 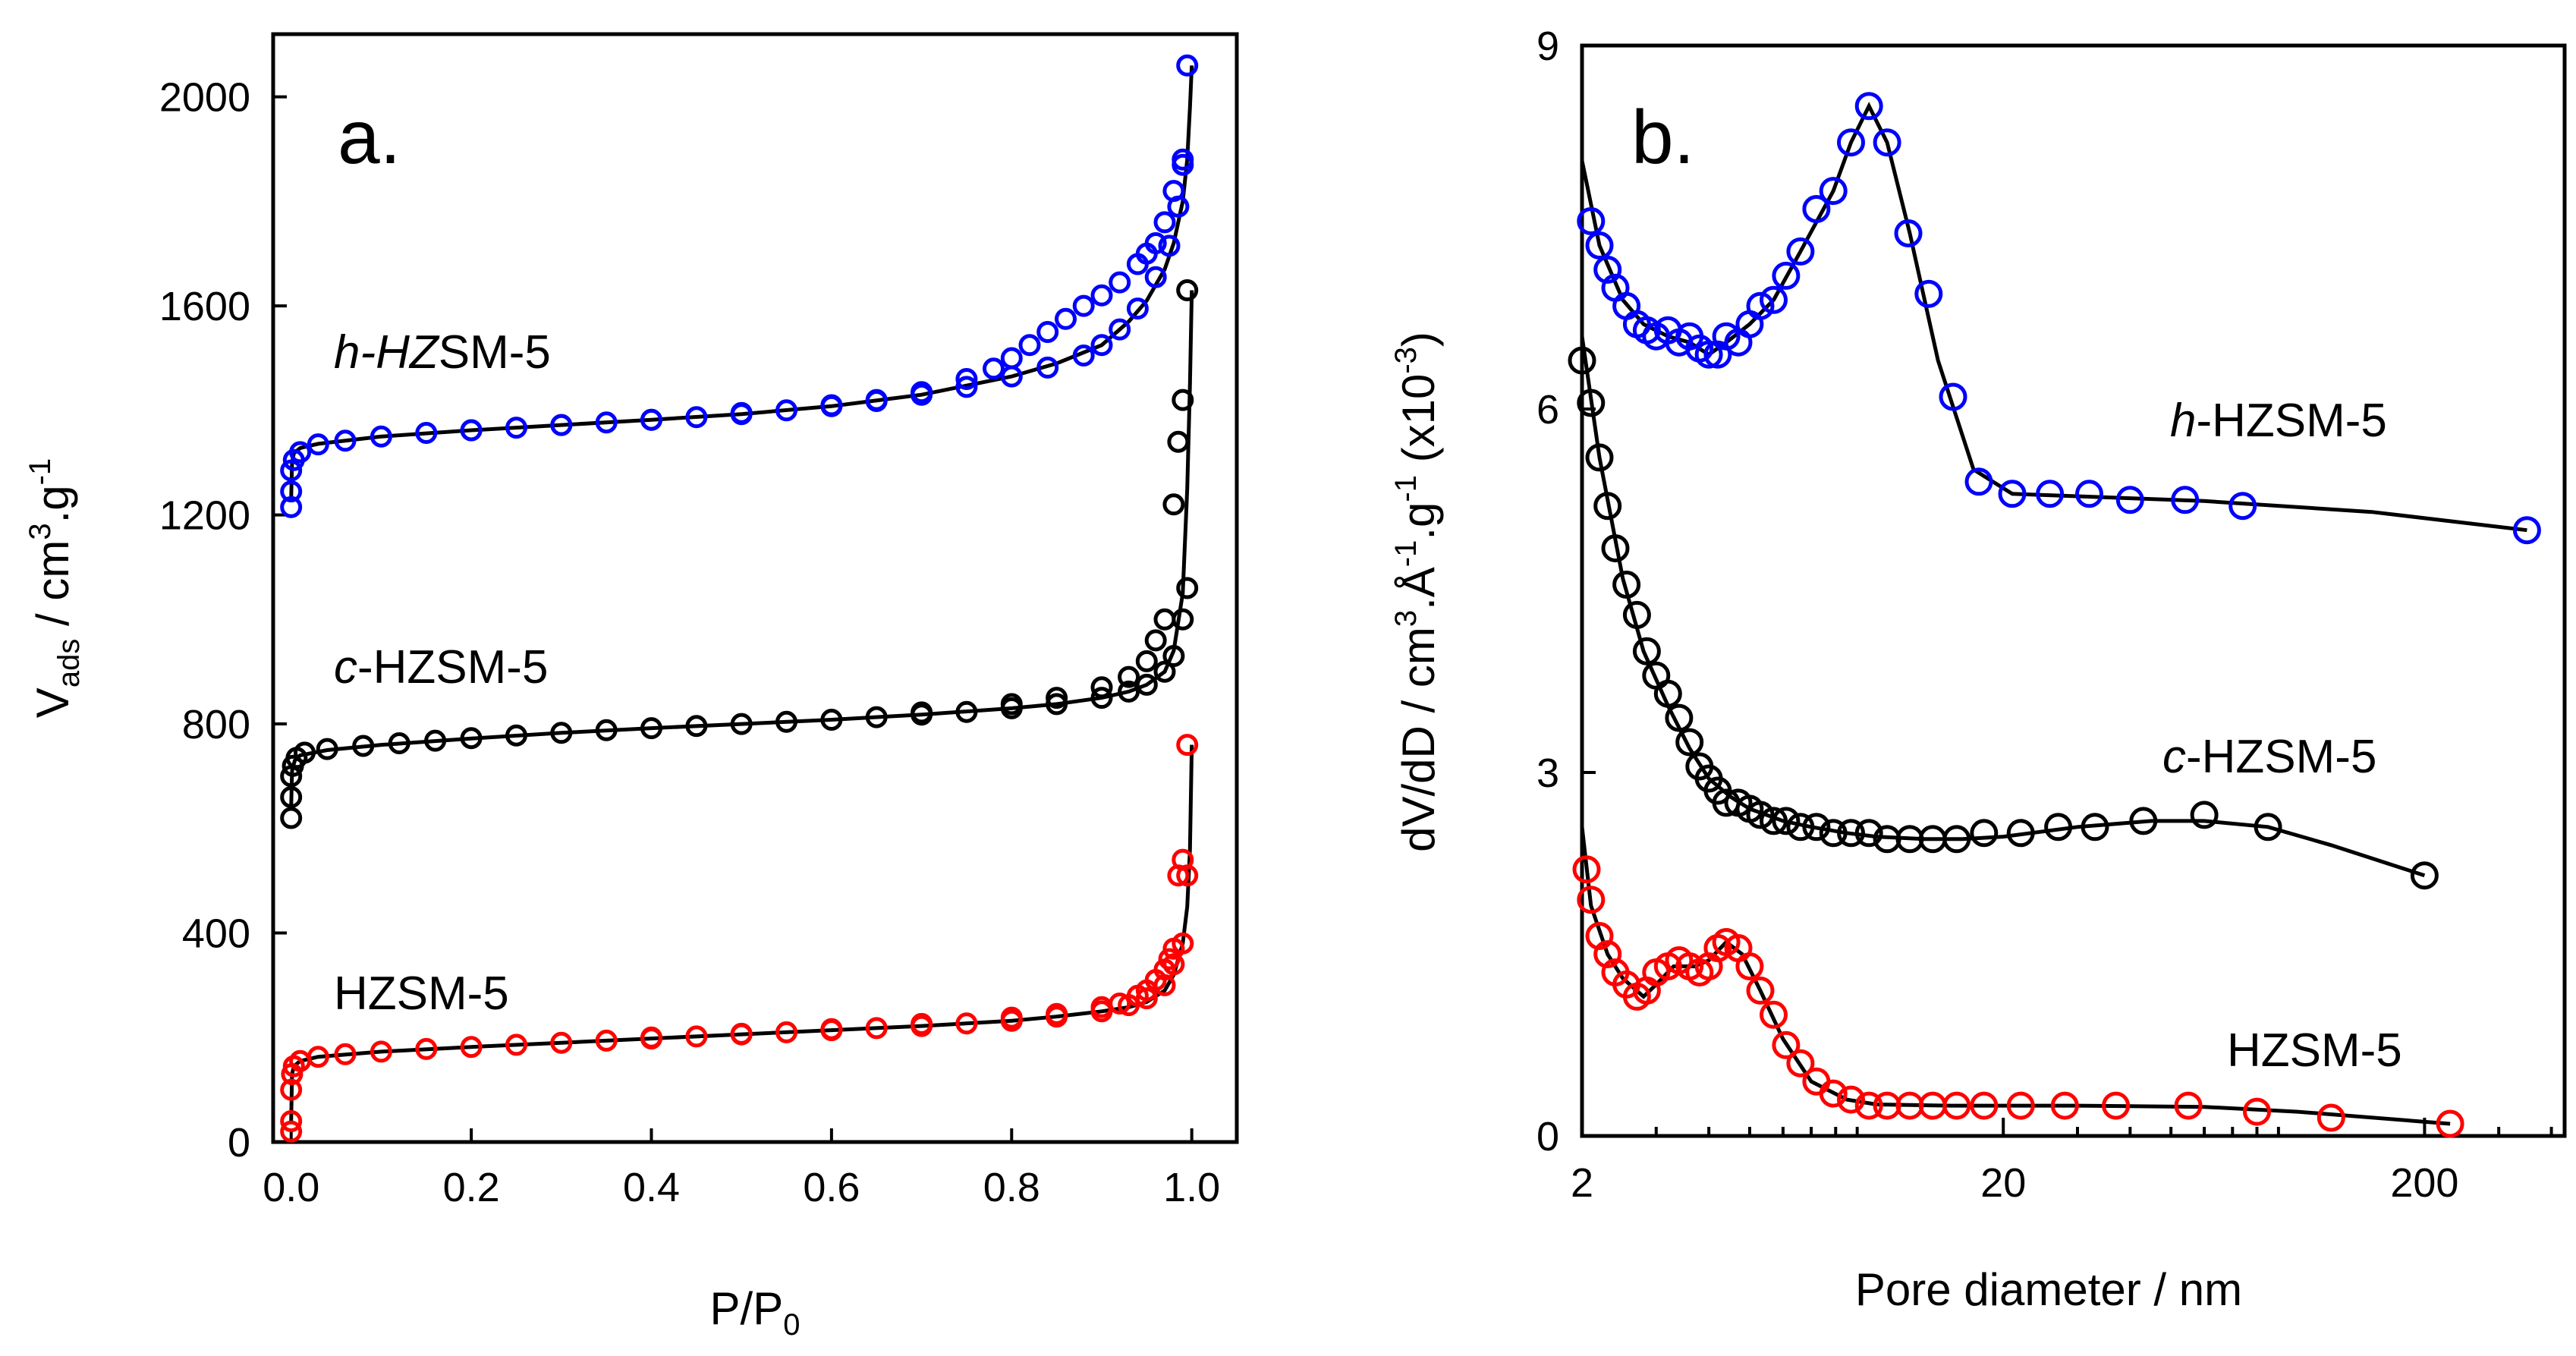 I want to click on b-ytick-label: 3, so click(x=1547, y=773).